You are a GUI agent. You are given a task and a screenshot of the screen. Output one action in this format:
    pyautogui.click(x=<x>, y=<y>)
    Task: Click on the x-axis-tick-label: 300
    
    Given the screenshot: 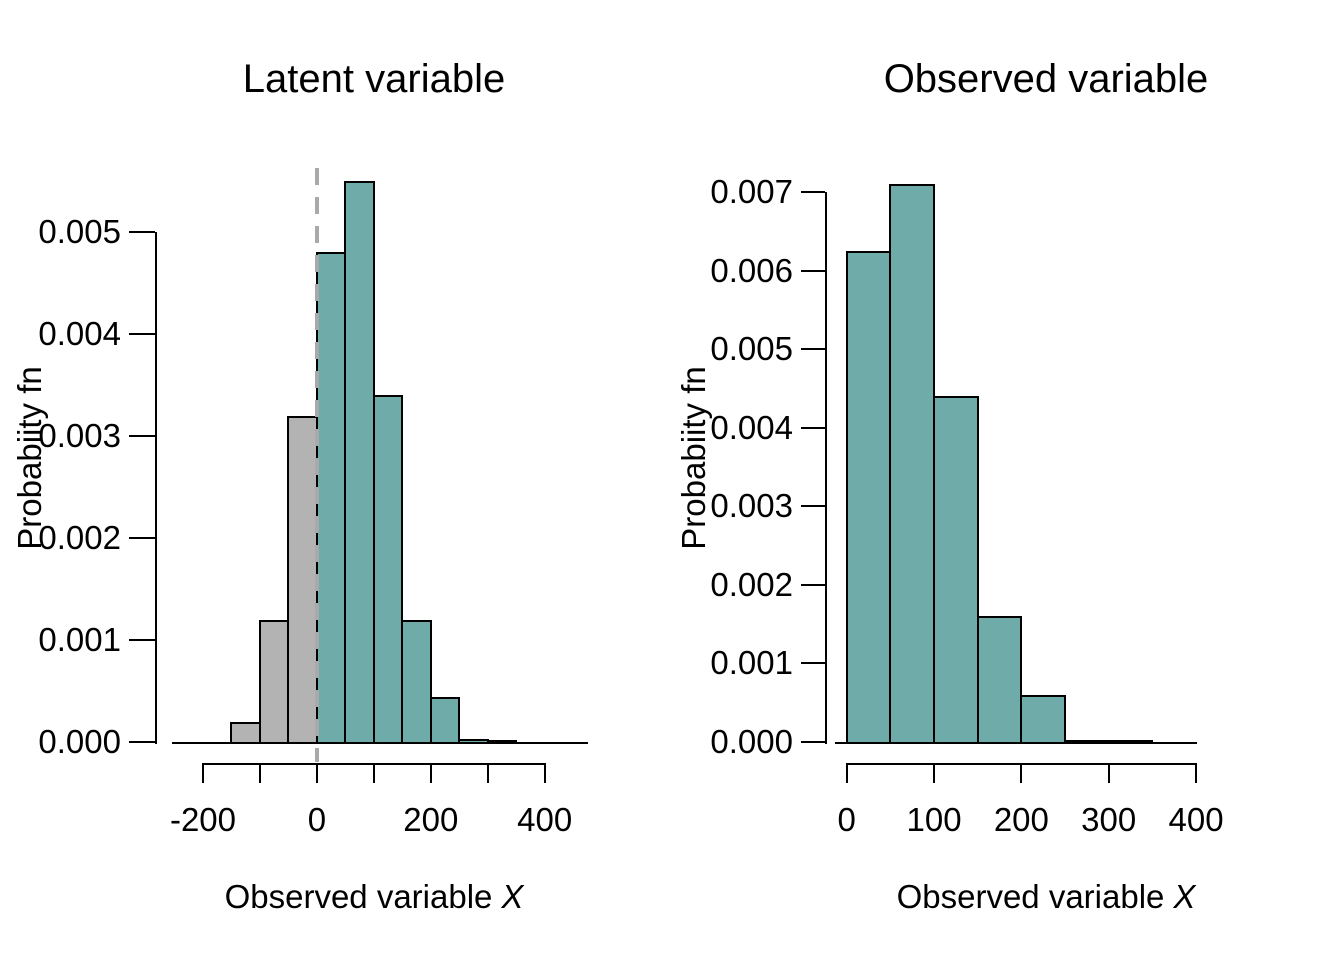 What is the action you would take?
    pyautogui.click(x=1109, y=819)
    